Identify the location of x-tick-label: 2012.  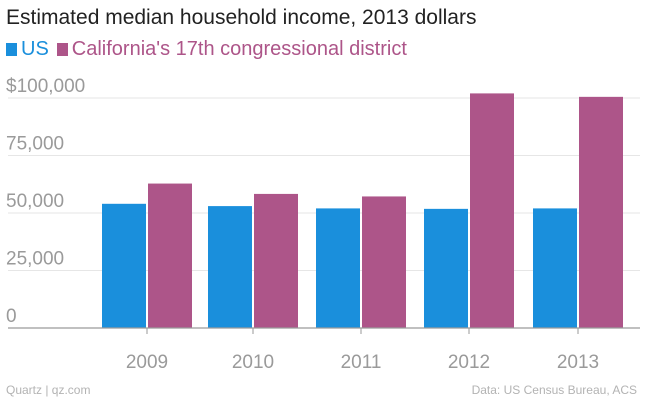
(469, 362).